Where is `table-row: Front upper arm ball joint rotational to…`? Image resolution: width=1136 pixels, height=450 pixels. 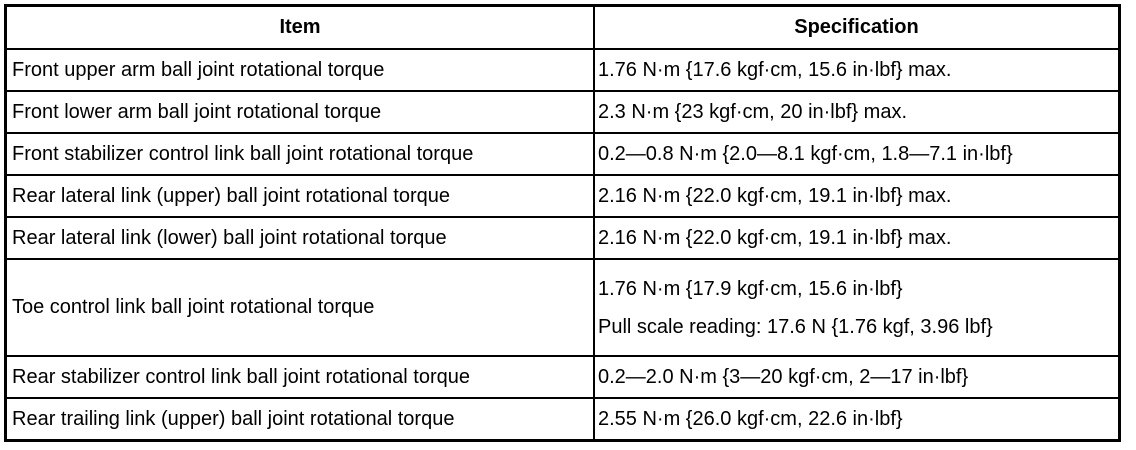 table-row: Front upper arm ball joint rotational to… is located at coordinates (562, 70).